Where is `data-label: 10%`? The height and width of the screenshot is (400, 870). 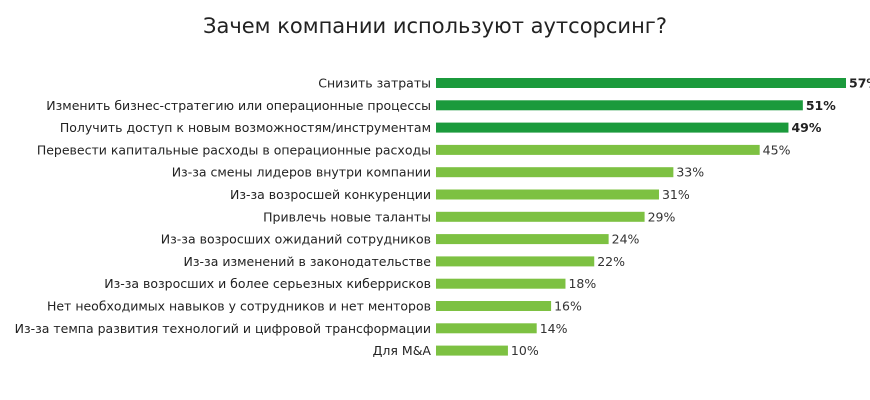 data-label: 10% is located at coordinates (525, 350).